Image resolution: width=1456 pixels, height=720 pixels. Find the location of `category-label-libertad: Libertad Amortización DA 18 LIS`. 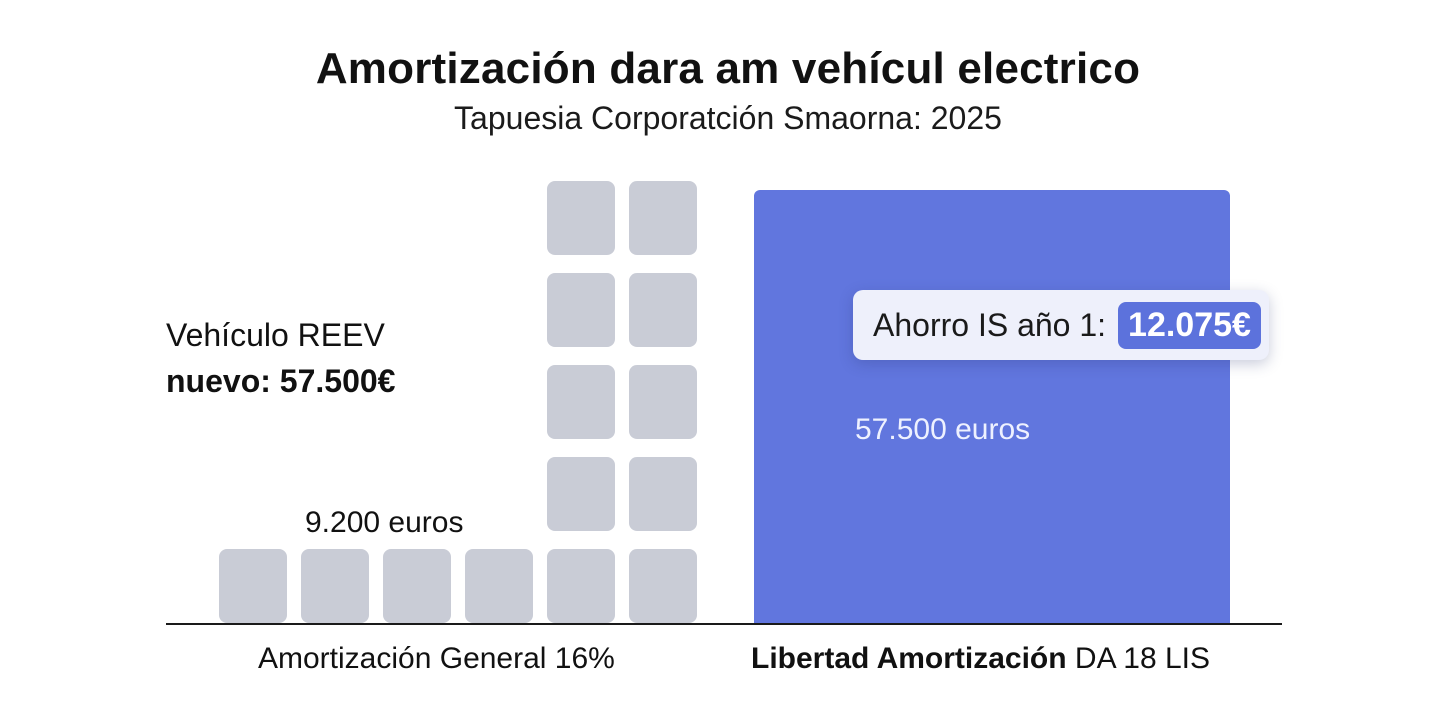

category-label-libertad: Libertad Amortización DA 18 LIS is located at coordinates (980, 659).